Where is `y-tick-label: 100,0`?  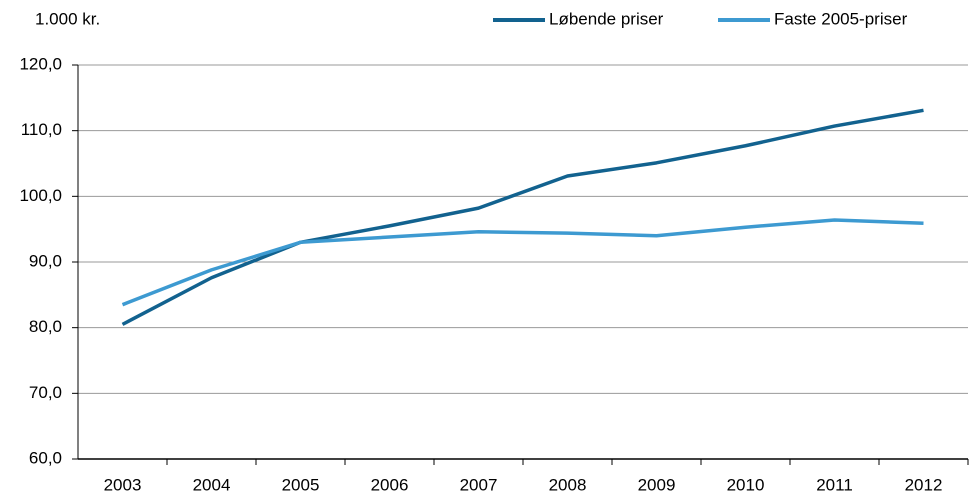 y-tick-label: 100,0 is located at coordinates (40, 195).